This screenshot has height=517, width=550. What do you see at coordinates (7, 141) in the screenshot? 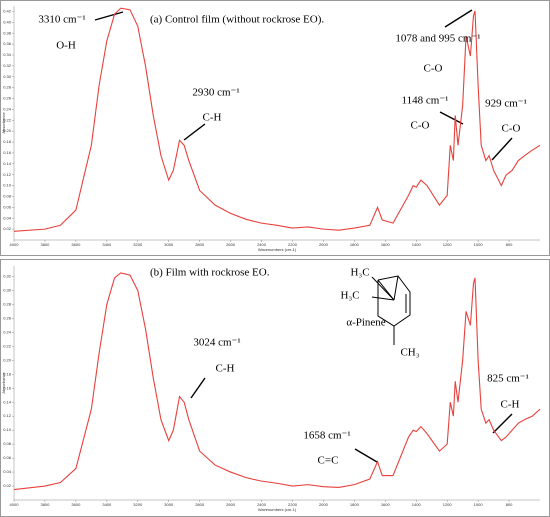
I see `y-tick-label: 0.18` at bounding box center [7, 141].